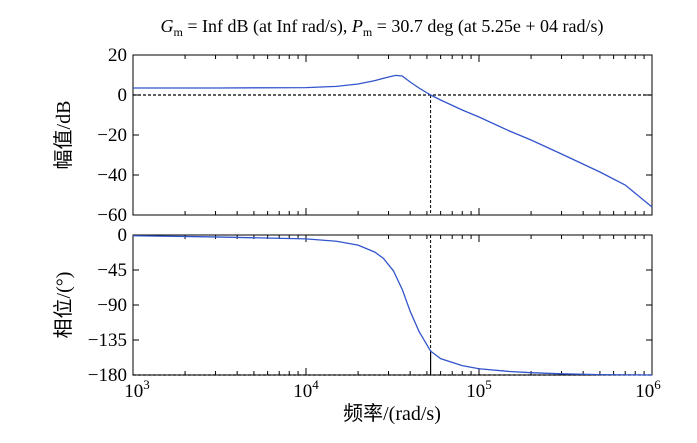  What do you see at coordinates (63, 135) in the screenshot?
I see `magnitude-ylabel: 幅值/dB` at bounding box center [63, 135].